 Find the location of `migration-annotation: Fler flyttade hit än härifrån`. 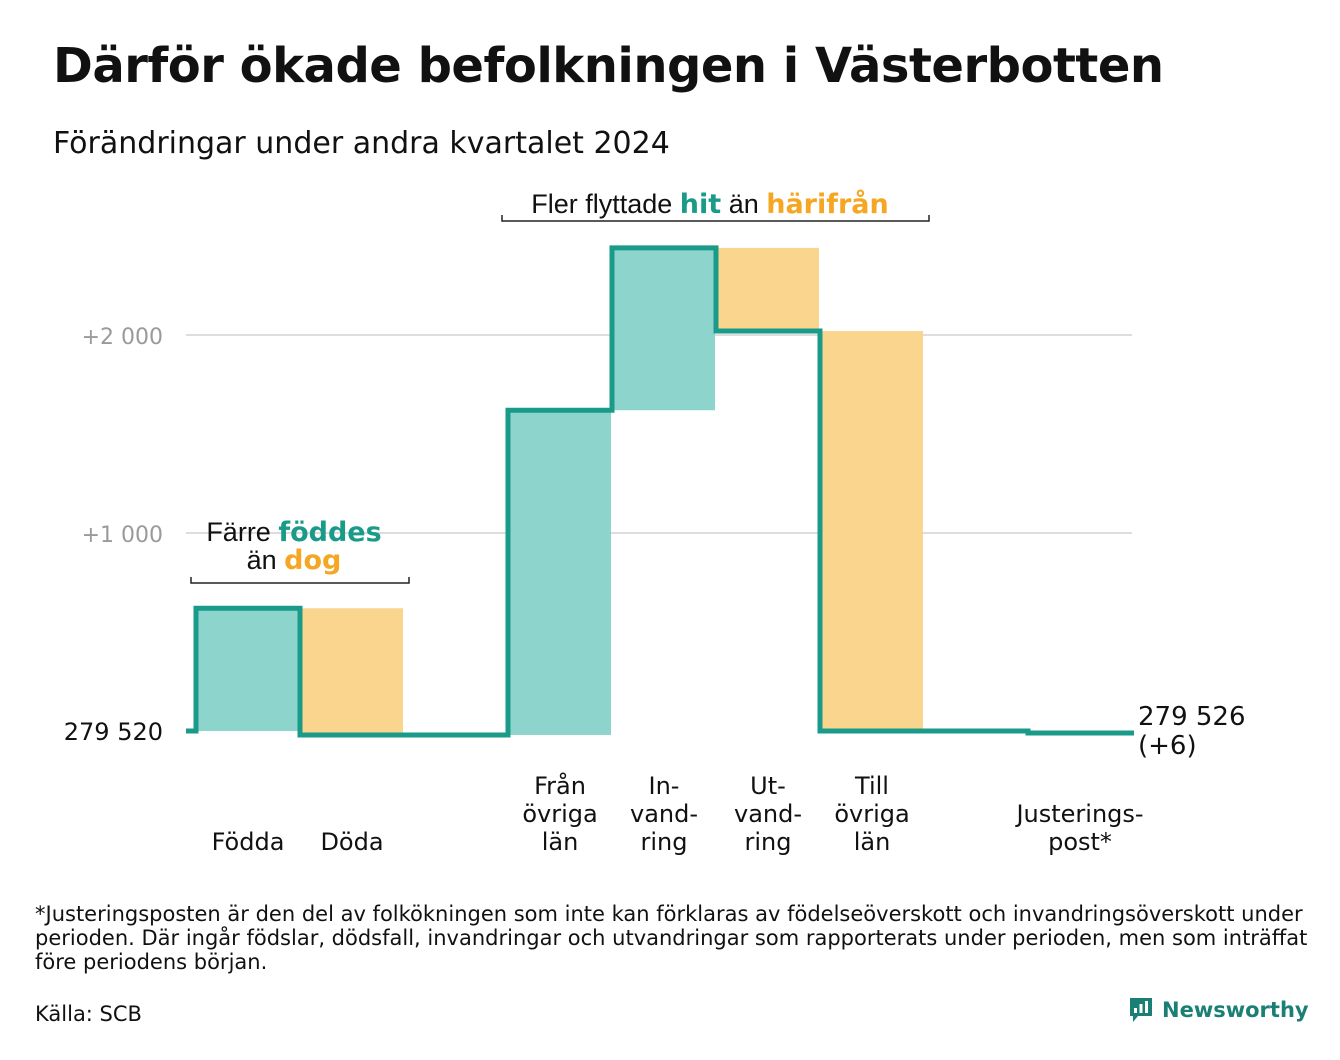

migration-annotation: Fler flyttade hit än härifrån is located at coordinates (710, 204).